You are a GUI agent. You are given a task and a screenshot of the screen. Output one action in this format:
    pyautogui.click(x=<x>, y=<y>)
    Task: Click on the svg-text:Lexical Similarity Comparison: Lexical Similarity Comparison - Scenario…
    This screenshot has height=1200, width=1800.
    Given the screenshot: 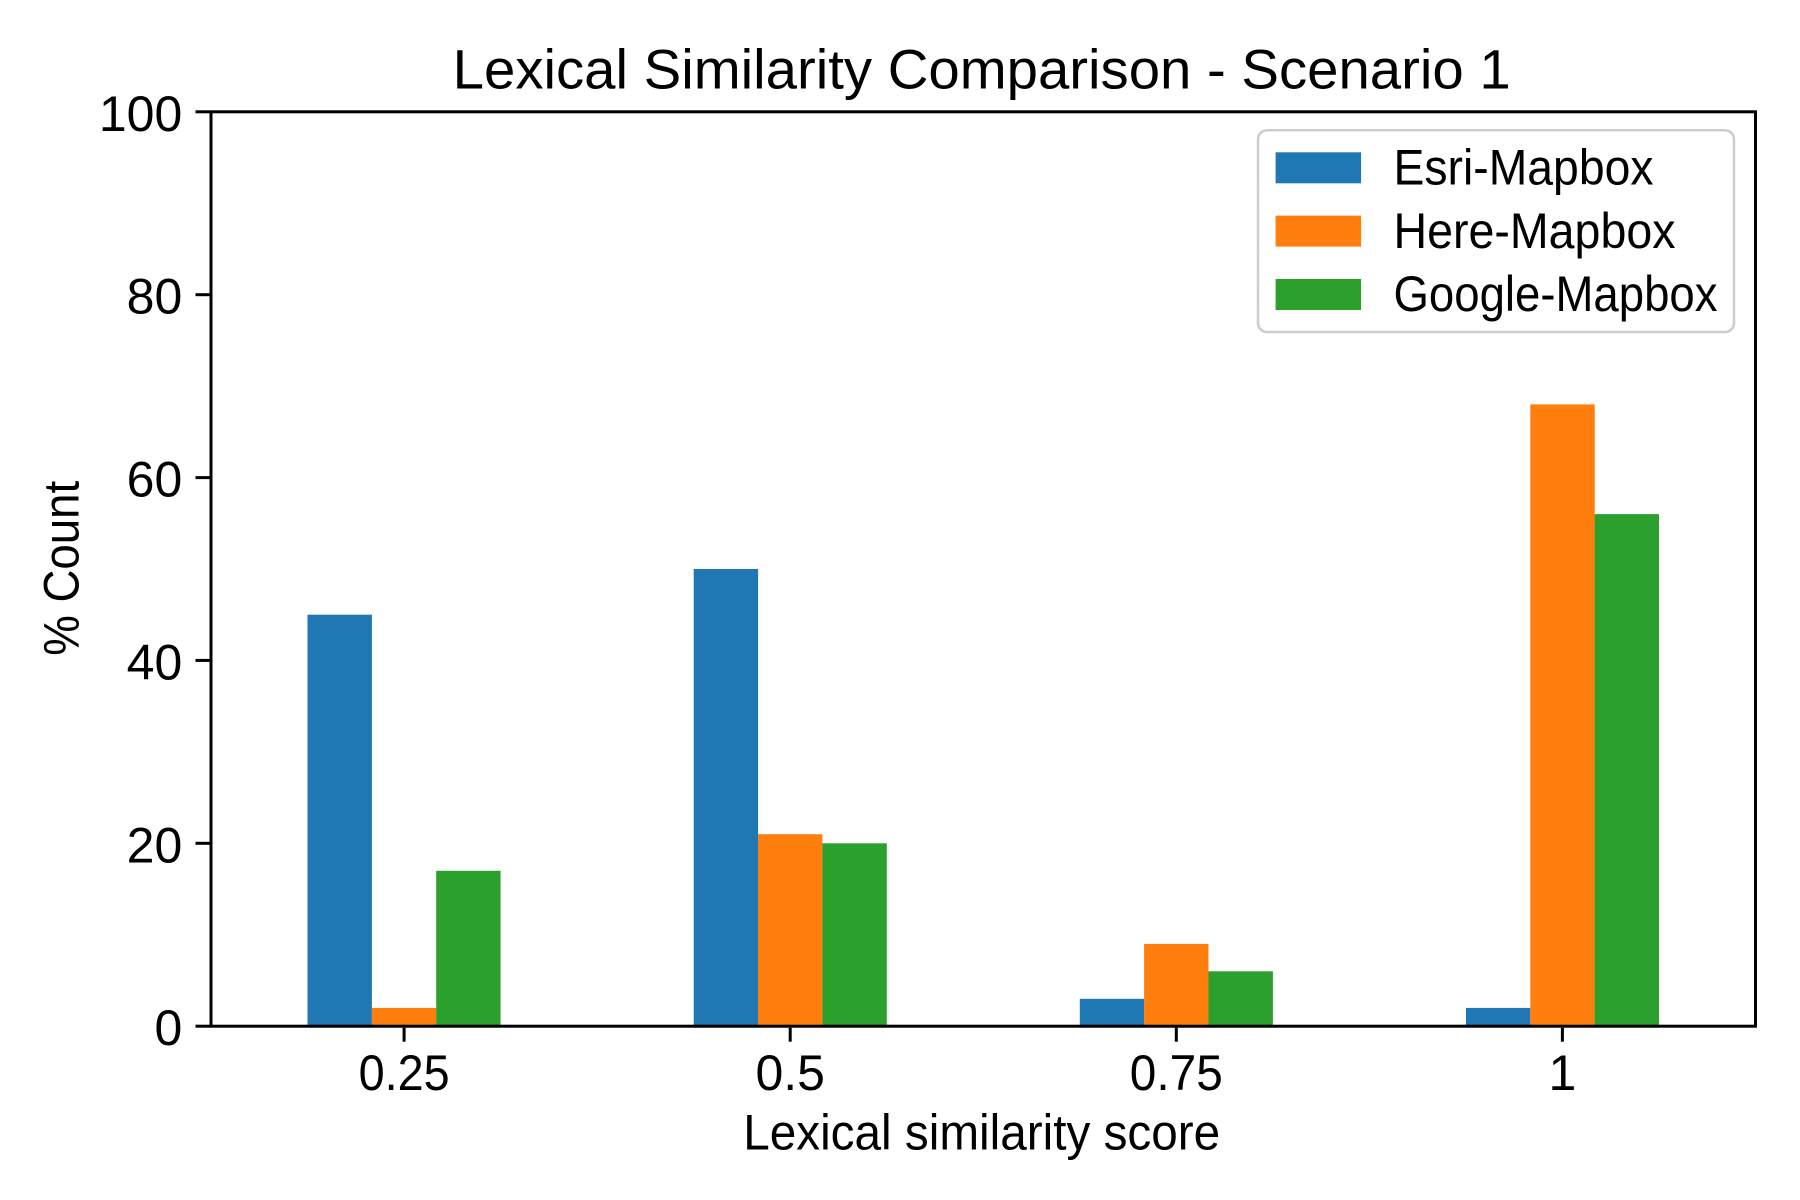 What is the action you would take?
    pyautogui.click(x=982, y=69)
    